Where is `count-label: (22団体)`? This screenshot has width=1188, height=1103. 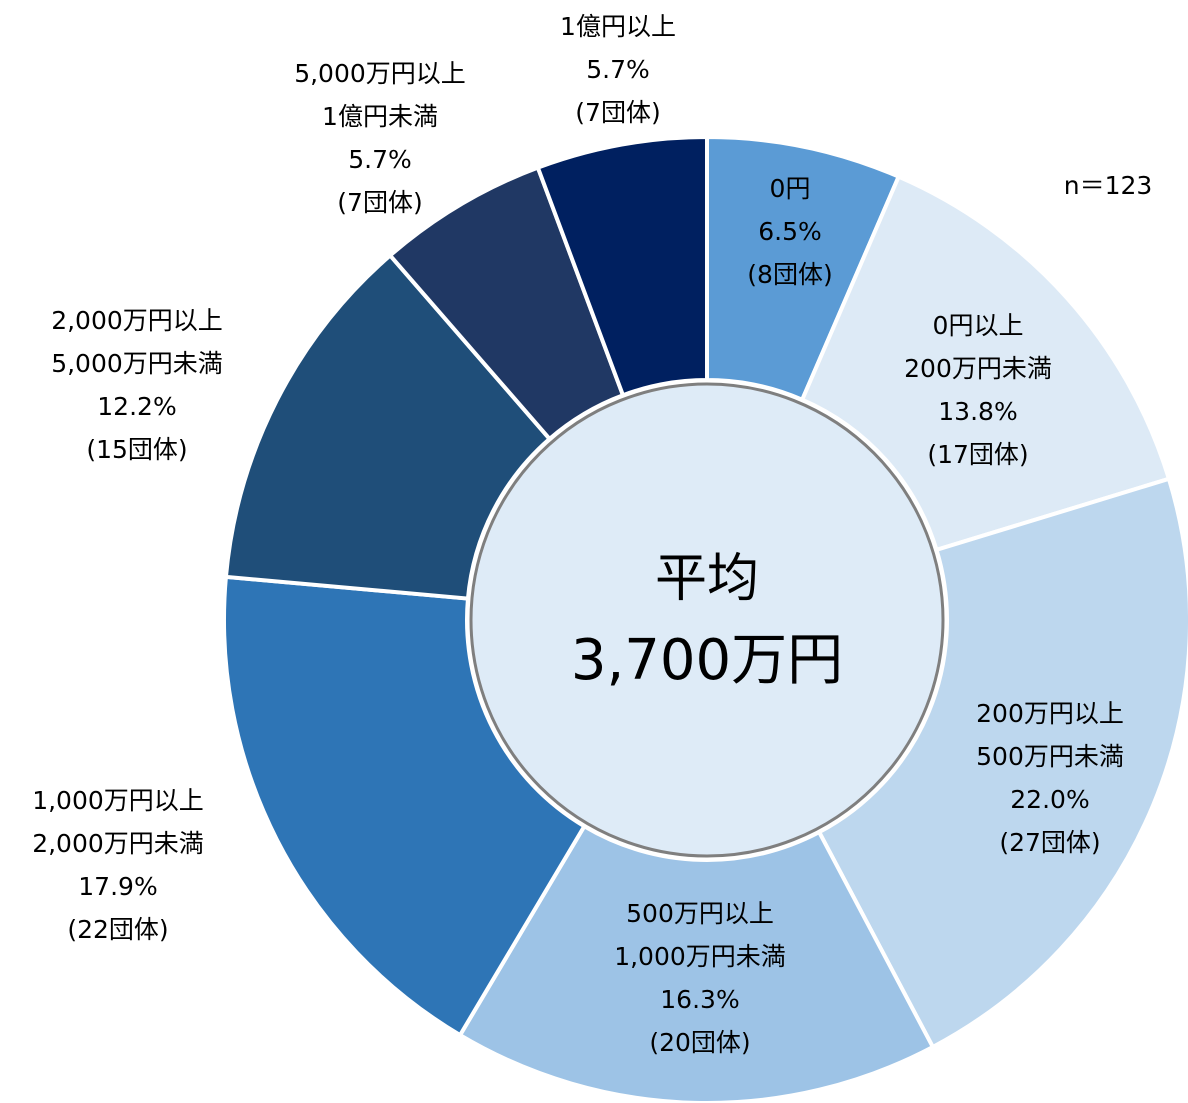
count-label: (22団体) is located at coordinates (117, 929).